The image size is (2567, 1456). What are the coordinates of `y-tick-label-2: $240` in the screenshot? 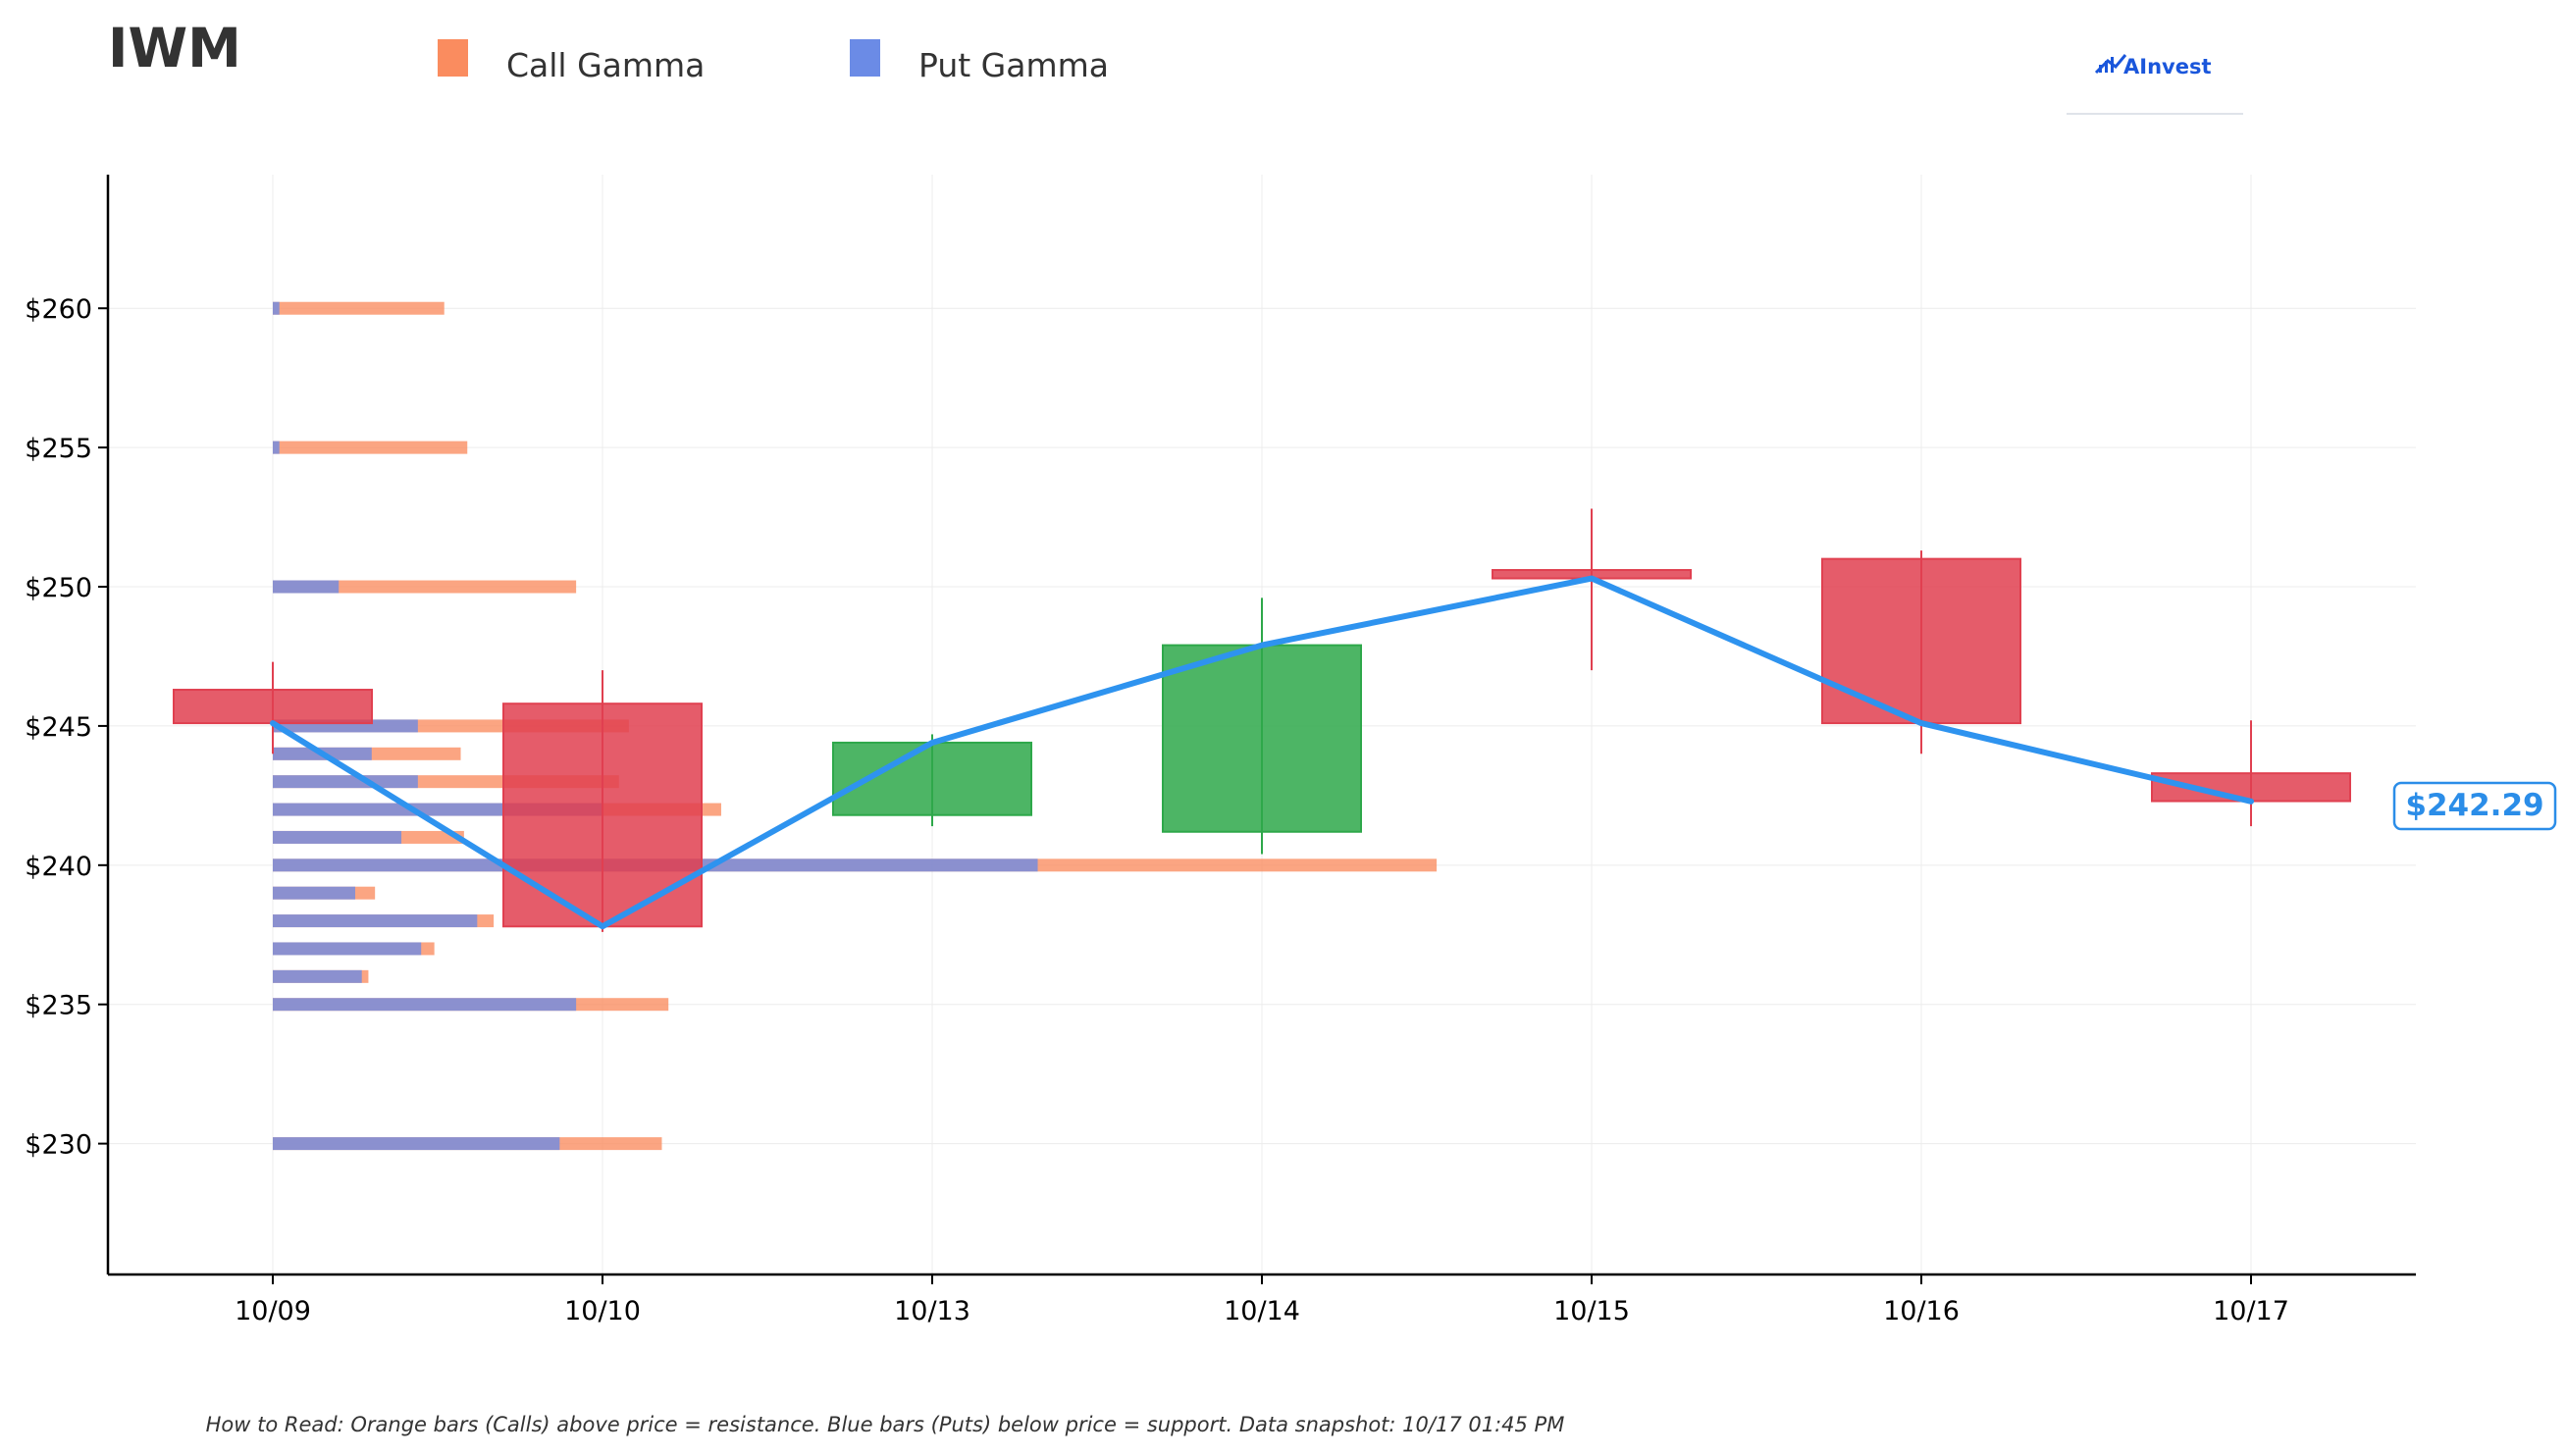 It's located at (58, 867).